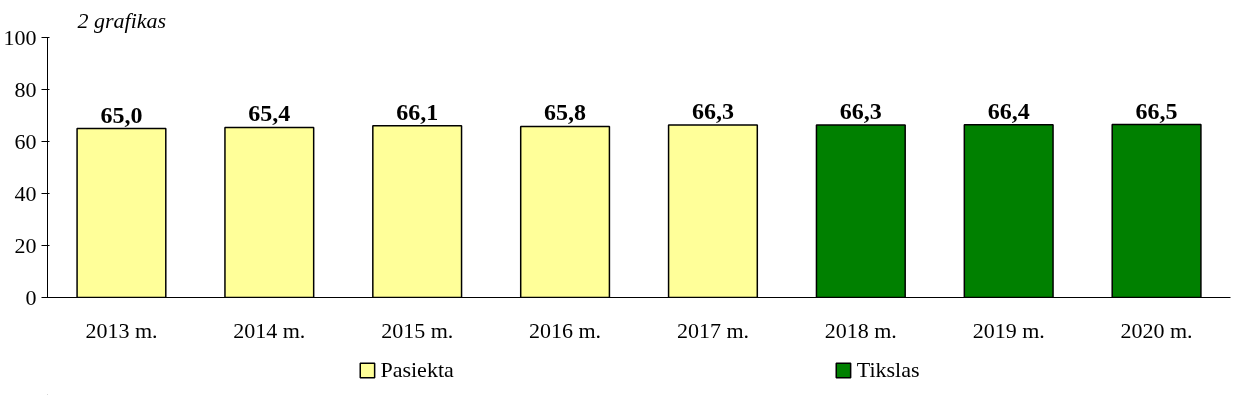 Image resolution: width=1251 pixels, height=410 pixels. I want to click on data-label: 65,8, so click(565, 112).